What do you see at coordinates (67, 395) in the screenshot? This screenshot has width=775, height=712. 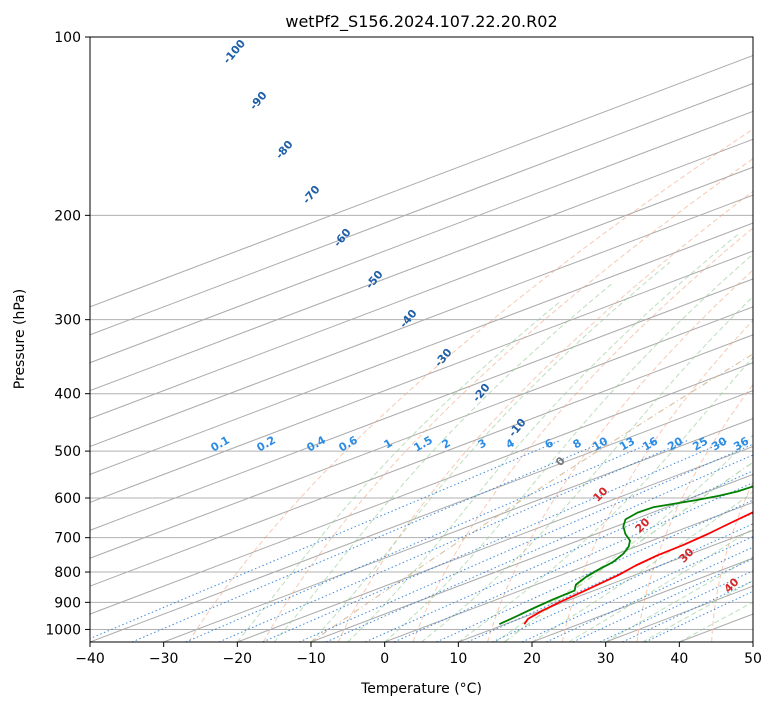 I see `y-tick-label: 400` at bounding box center [67, 395].